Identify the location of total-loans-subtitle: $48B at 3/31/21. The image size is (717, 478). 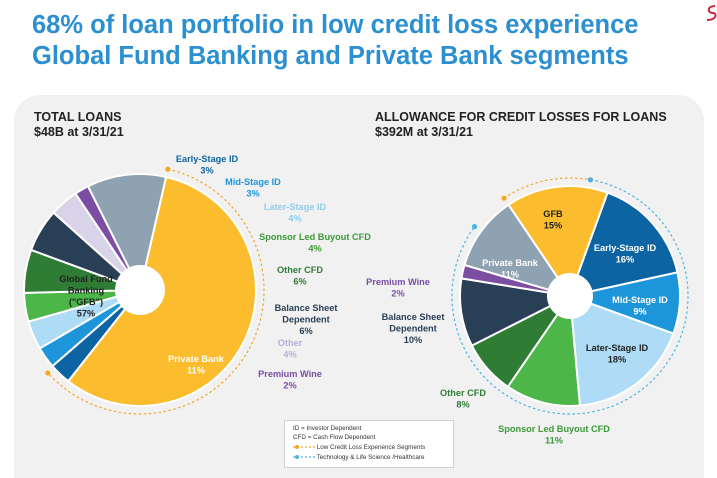
(79, 132).